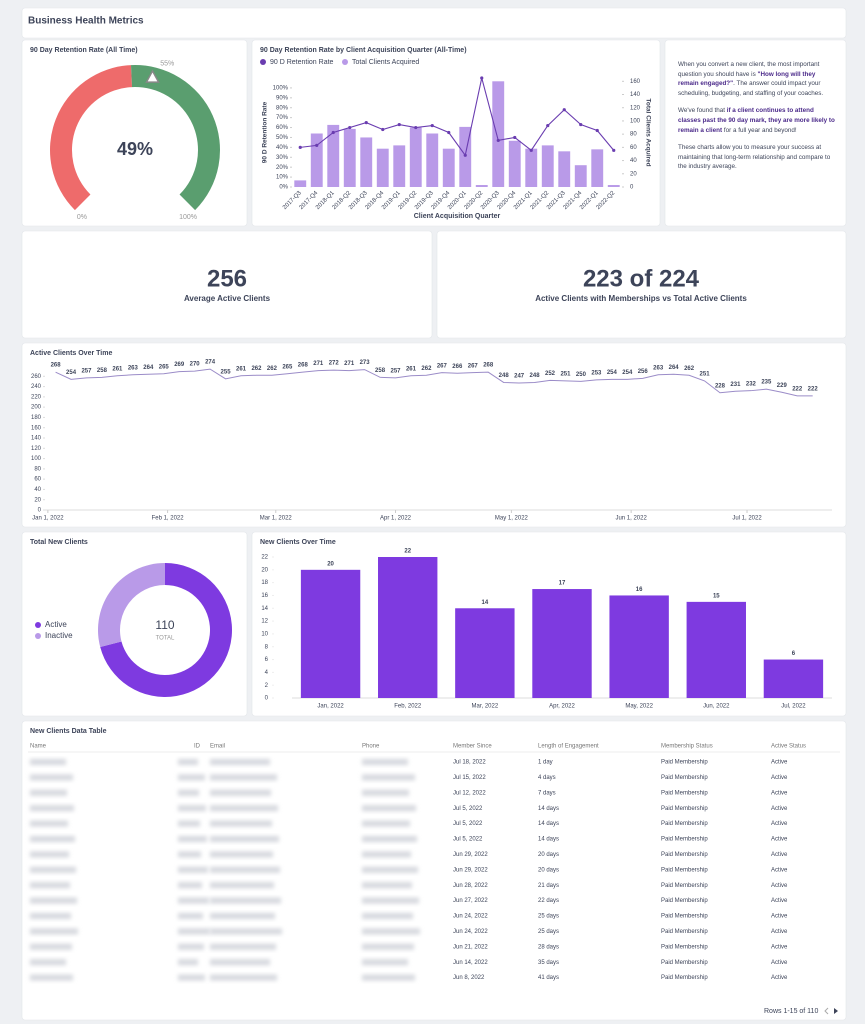  What do you see at coordinates (226, 372) in the screenshot?
I see `data-label: 255` at bounding box center [226, 372].